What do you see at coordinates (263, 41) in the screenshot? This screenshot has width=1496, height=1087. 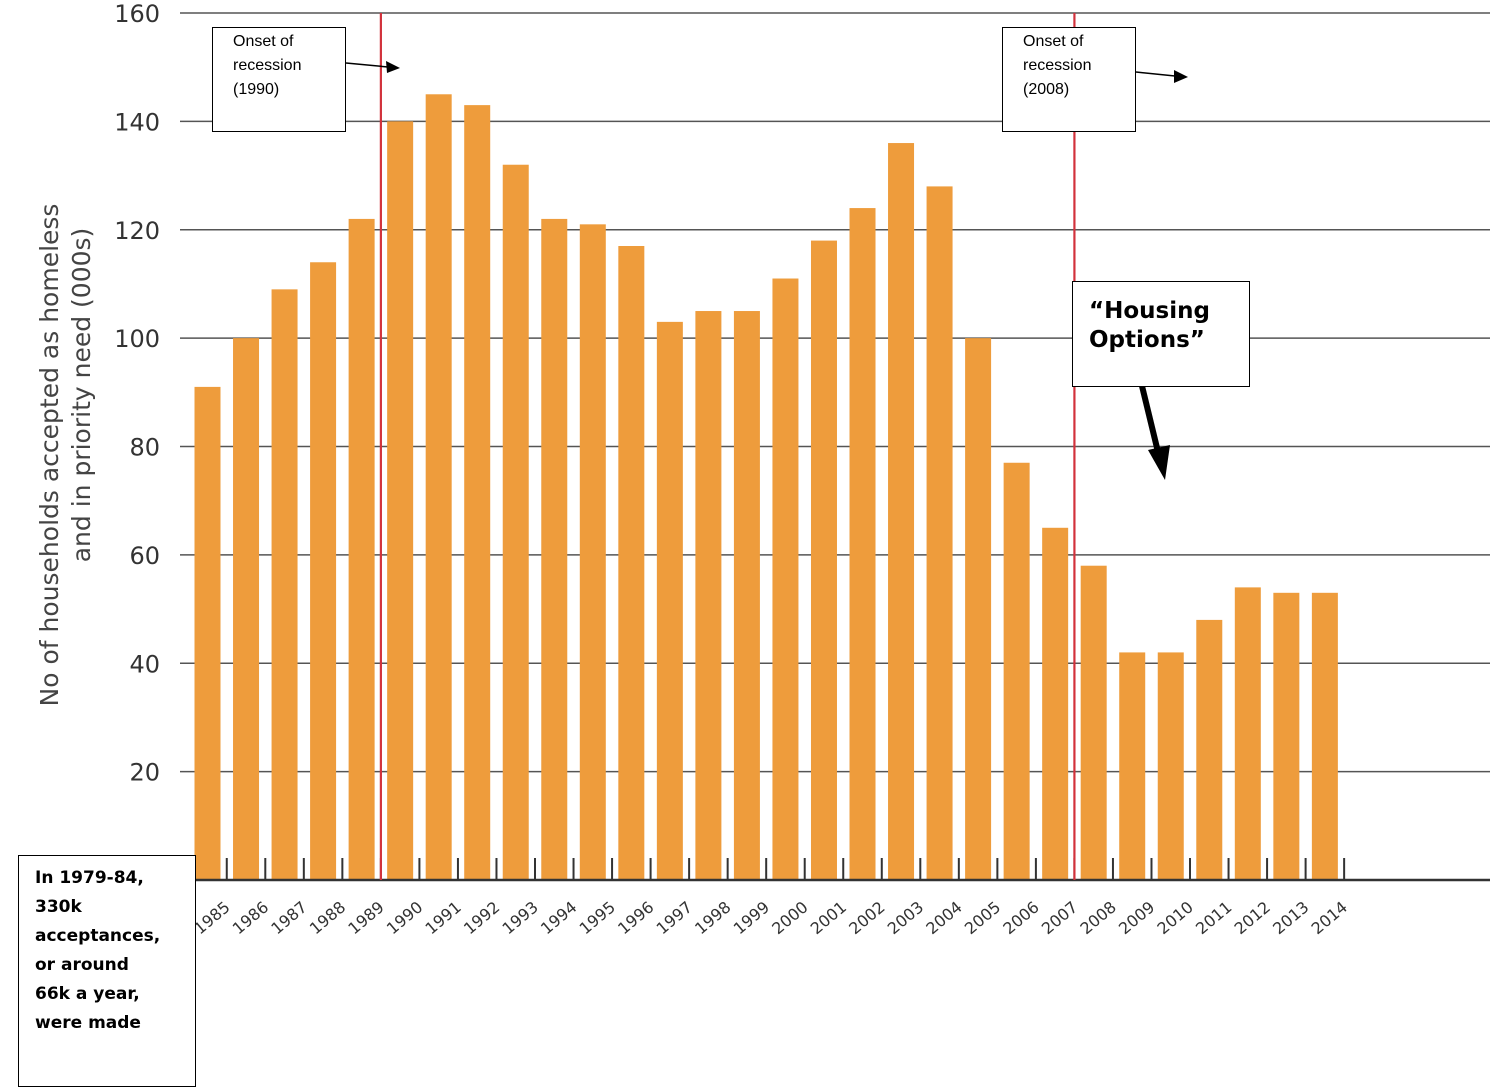 I see `callout-1990-line-1: Onset of` at bounding box center [263, 41].